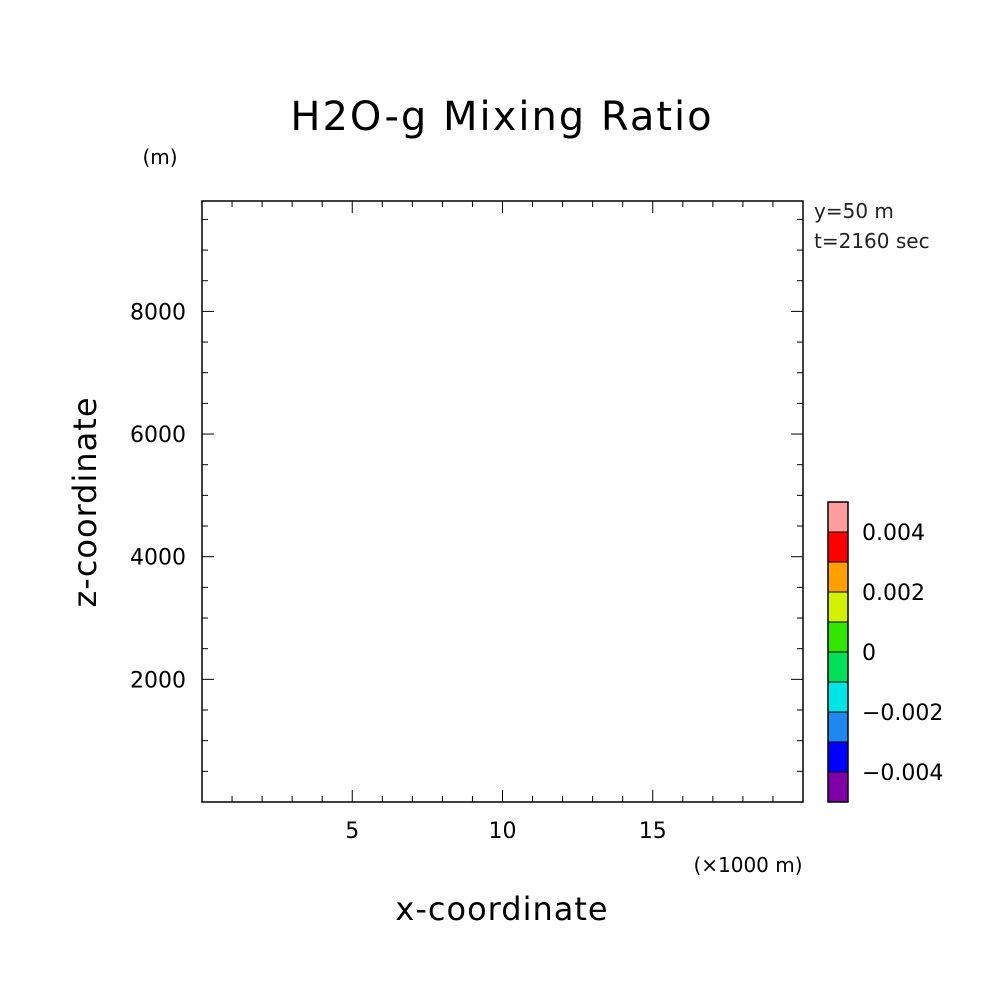 The image size is (1004, 1004). Describe the element at coordinates (158, 312) in the screenshot. I see `y-tick-label: 8000` at that location.